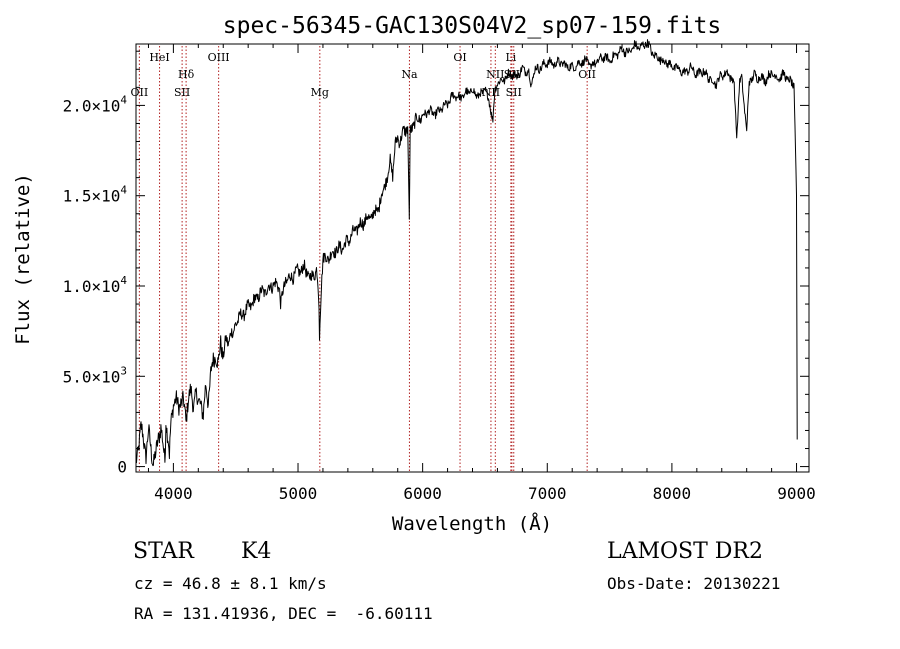 This screenshot has height=649, width=900. I want to click on y-tick-label: 1.5×10⁴, so click(95, 195).